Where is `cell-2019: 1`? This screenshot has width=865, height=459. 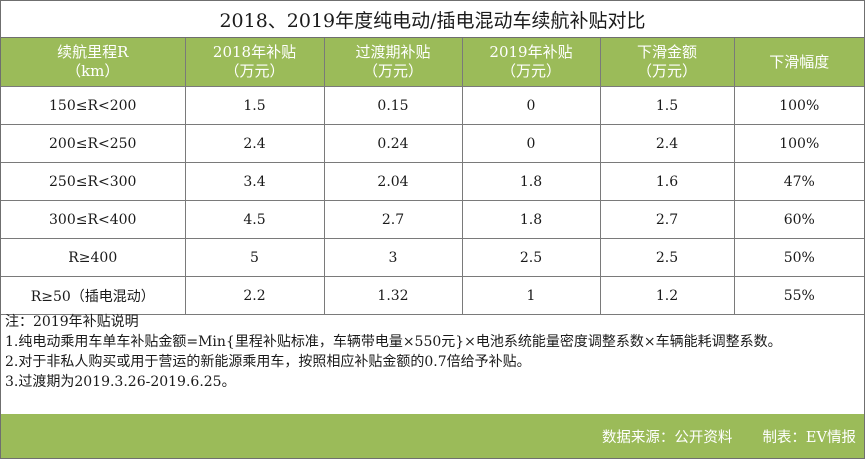 cell-2019: 1 is located at coordinates (531, 295).